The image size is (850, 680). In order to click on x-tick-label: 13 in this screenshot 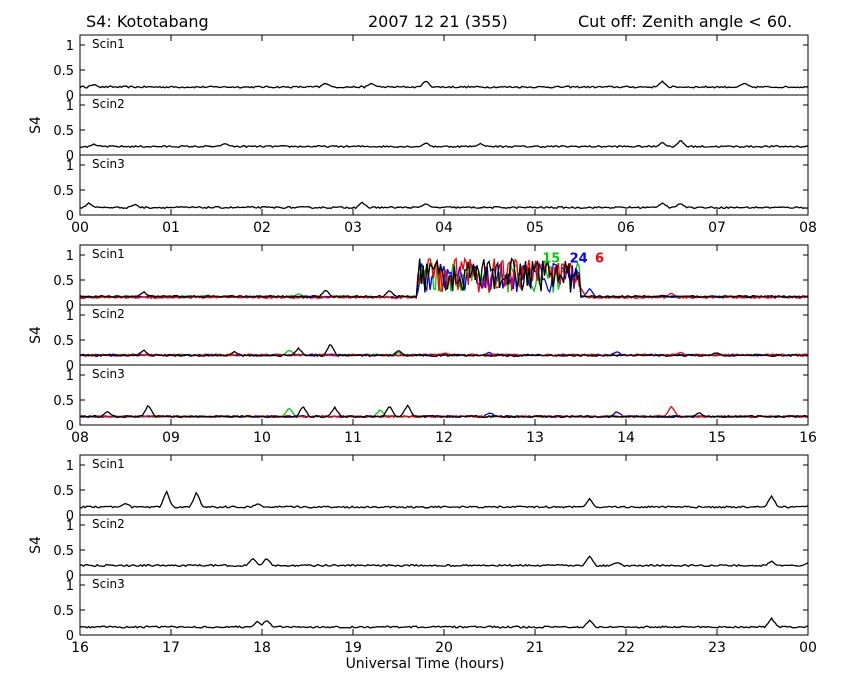, I will do `click(535, 438)`.